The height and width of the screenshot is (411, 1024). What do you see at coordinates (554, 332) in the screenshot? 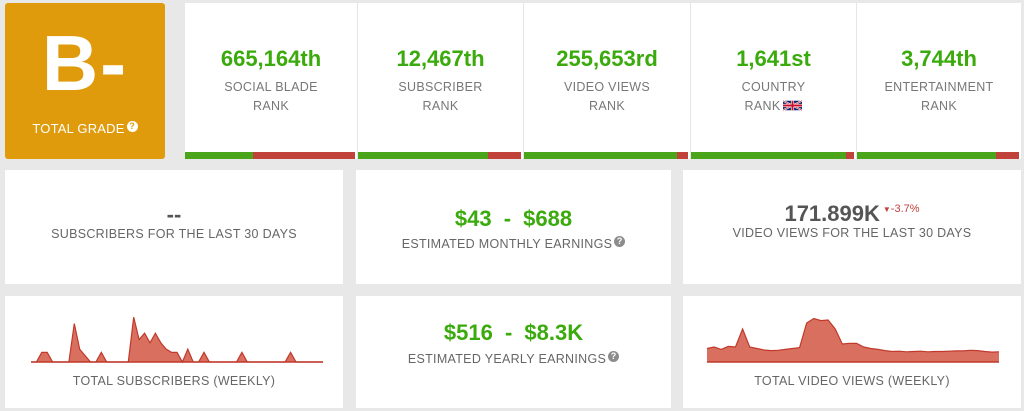
I see `yearly-earnings-high: $8.3K` at bounding box center [554, 332].